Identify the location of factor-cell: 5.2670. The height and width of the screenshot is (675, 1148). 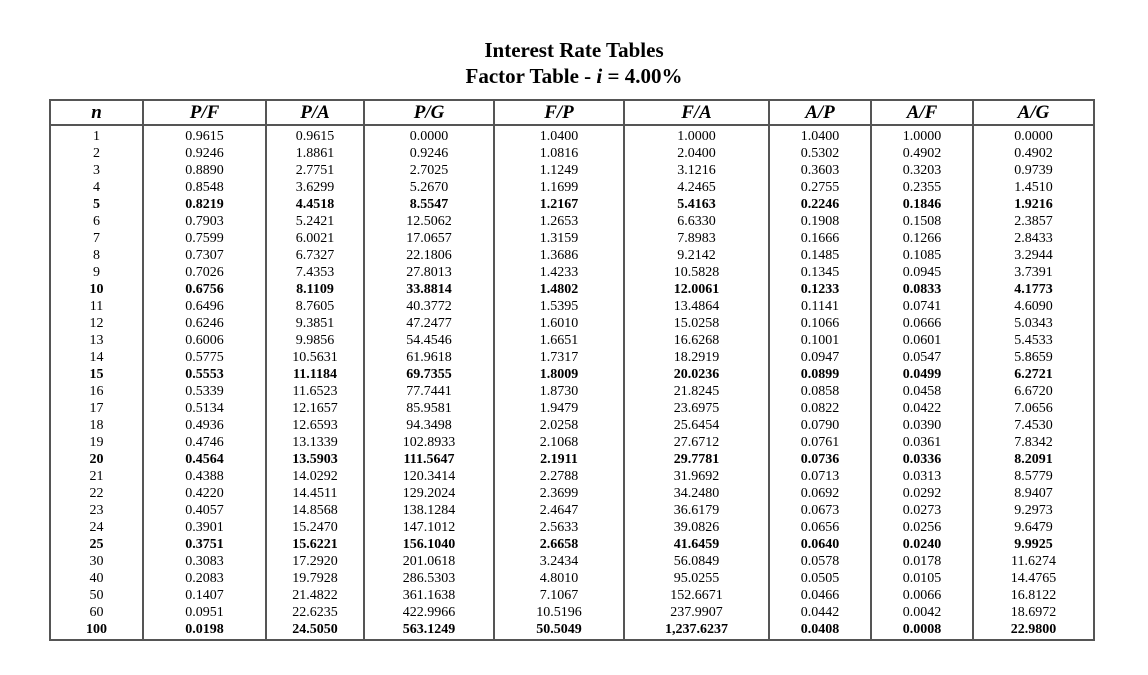
(429, 187).